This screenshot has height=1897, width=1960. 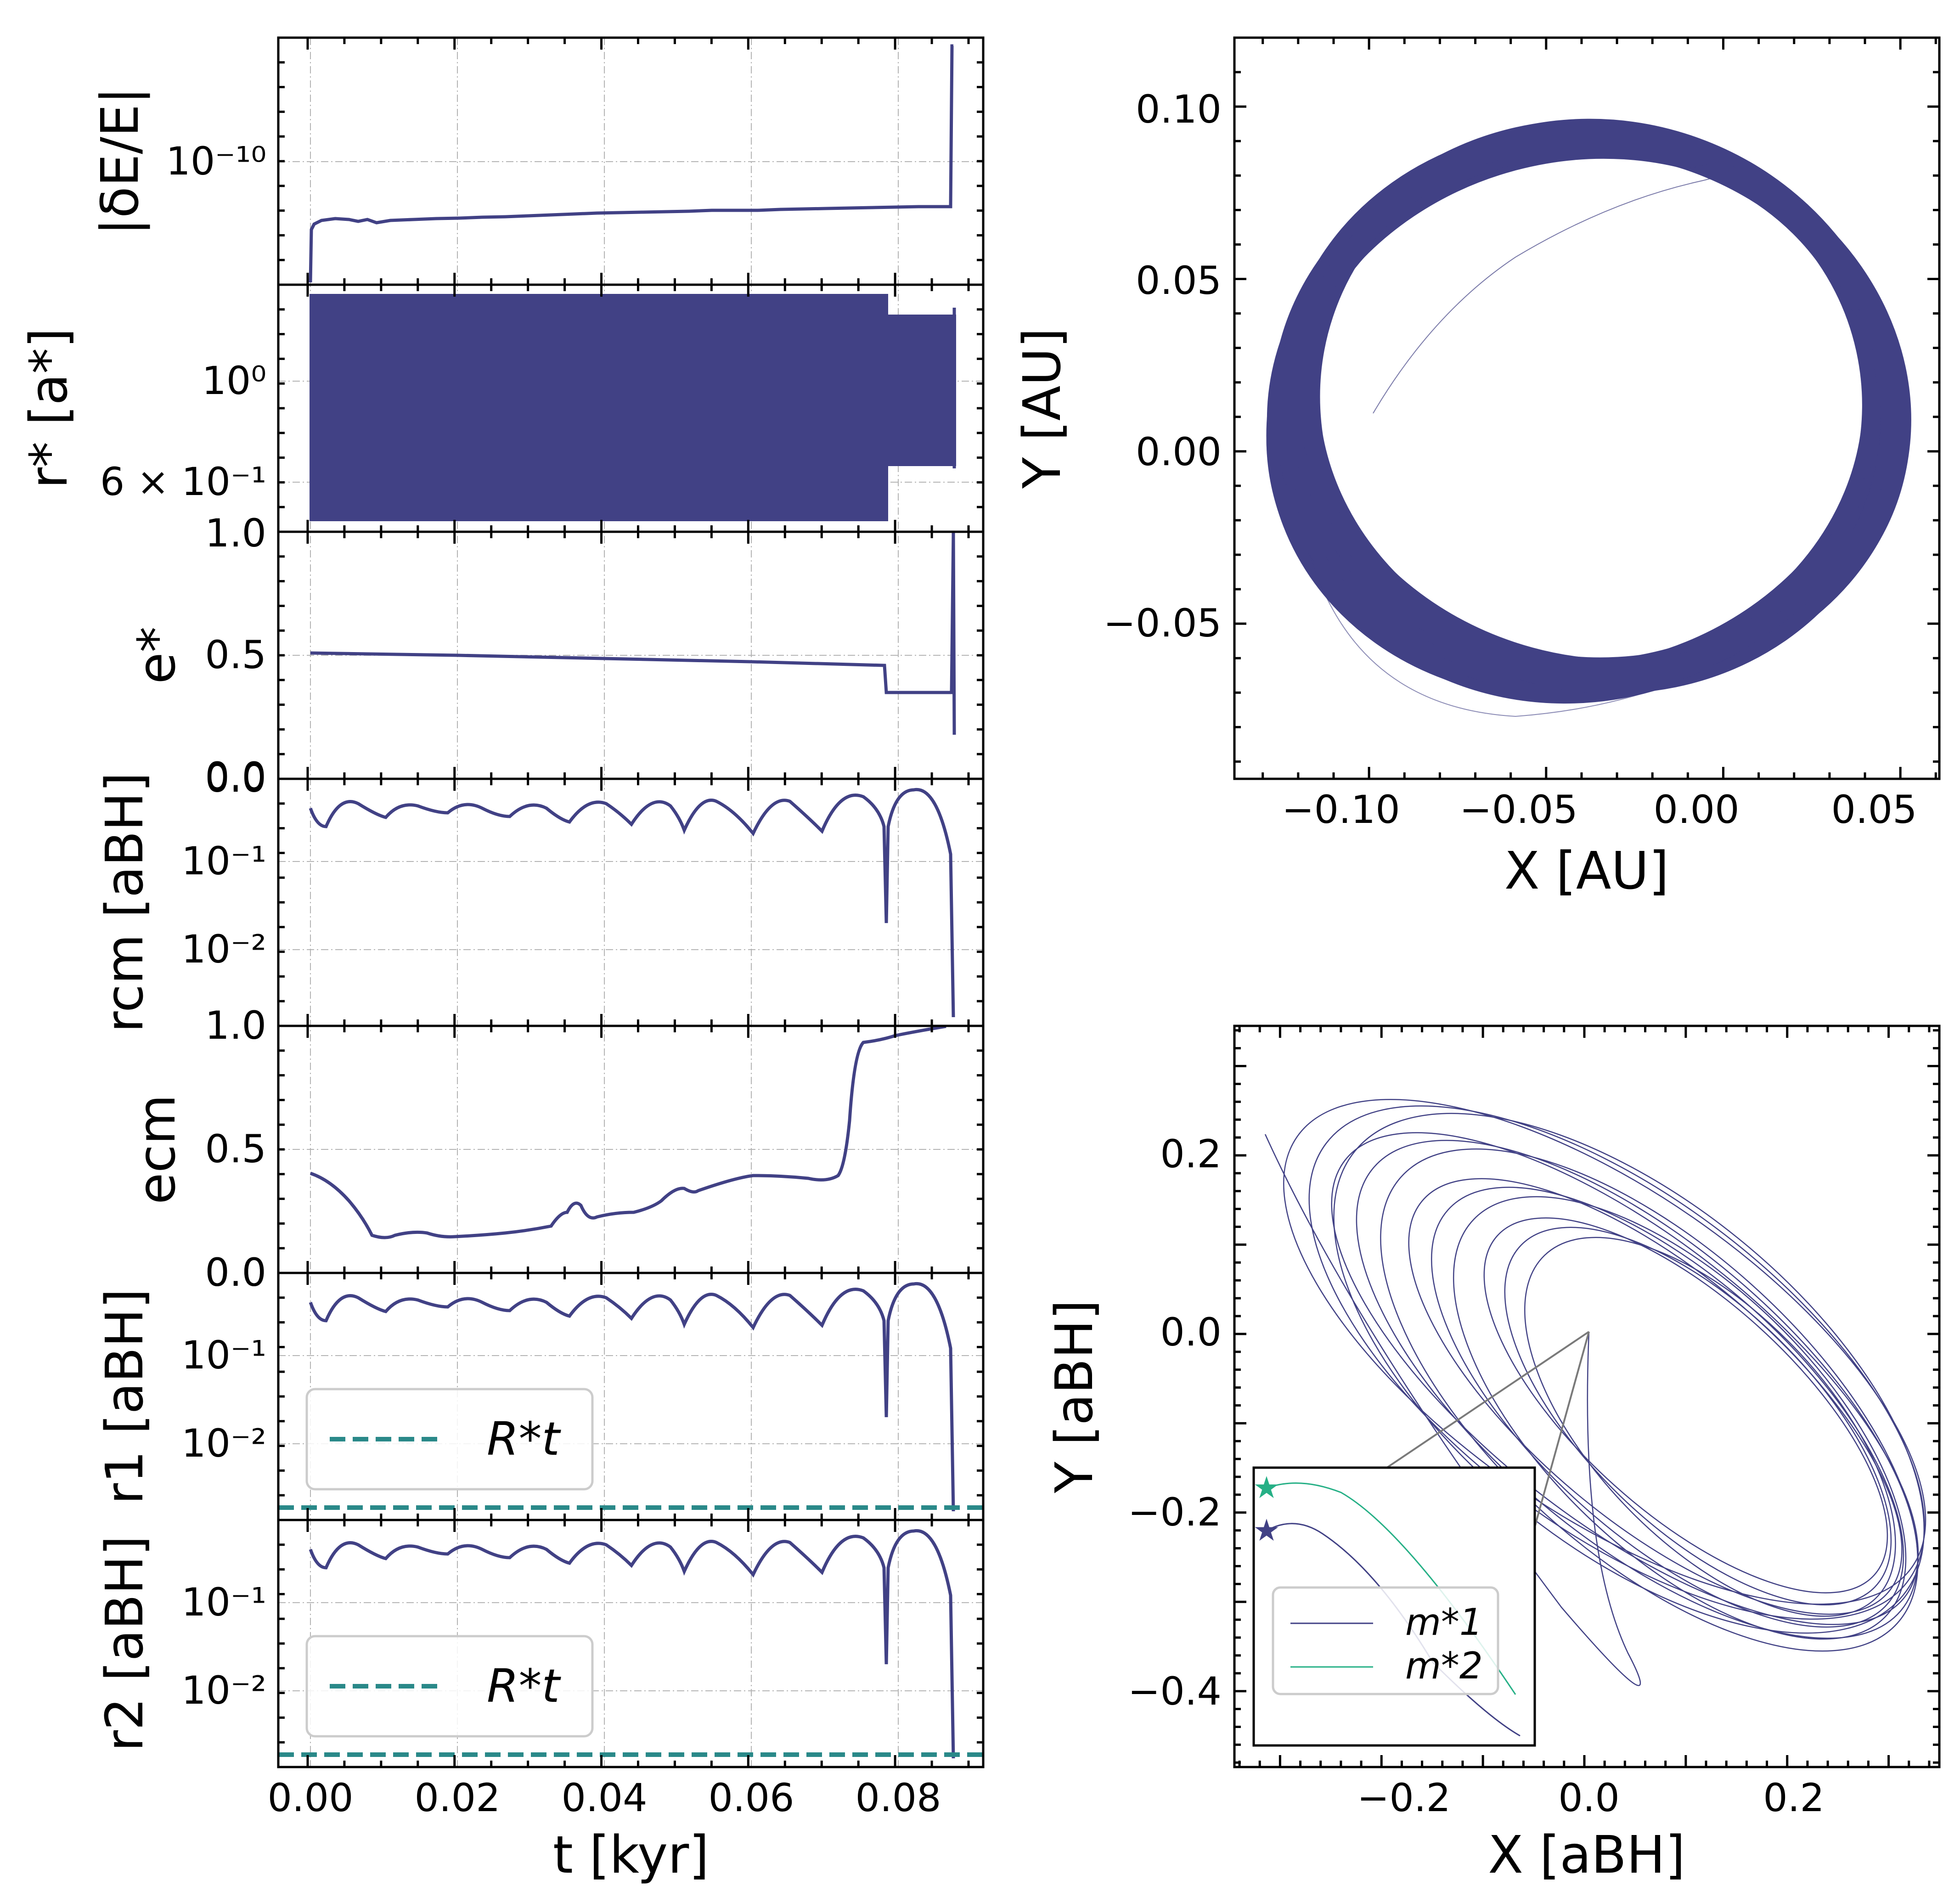 I want to click on ytick-ecm-2: 1.0, so click(x=235, y=1025).